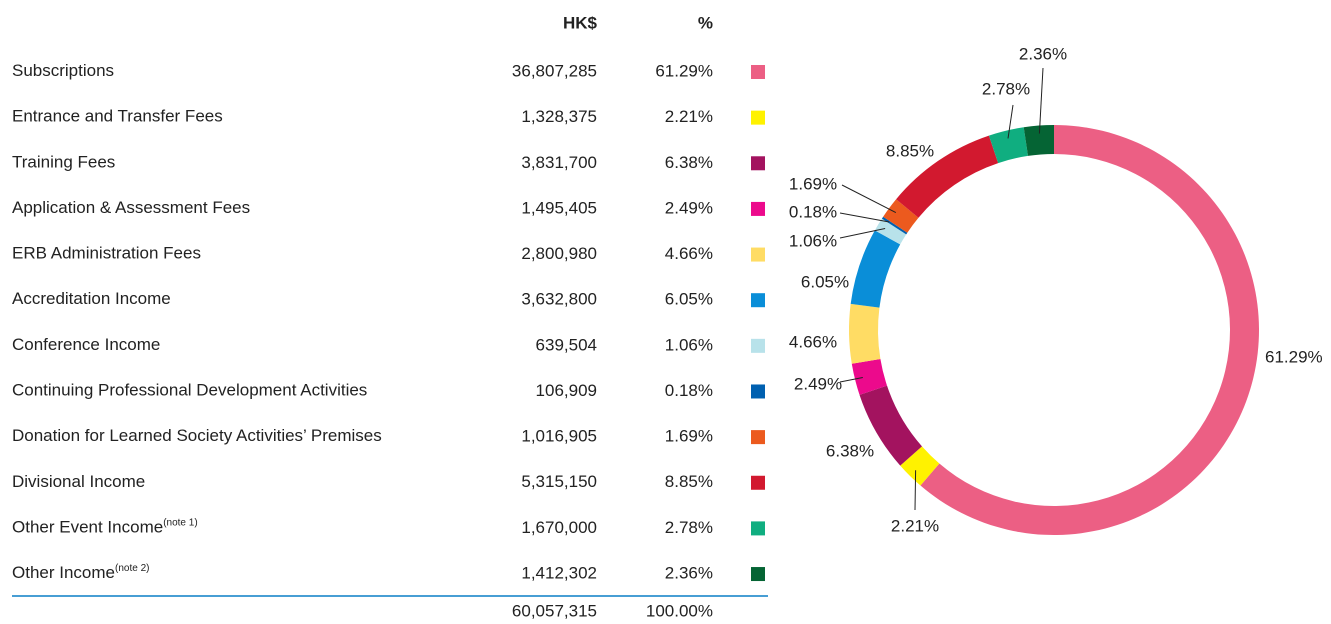  Describe the element at coordinates (566, 344) in the screenshot. I see `amount: 639,504` at that location.